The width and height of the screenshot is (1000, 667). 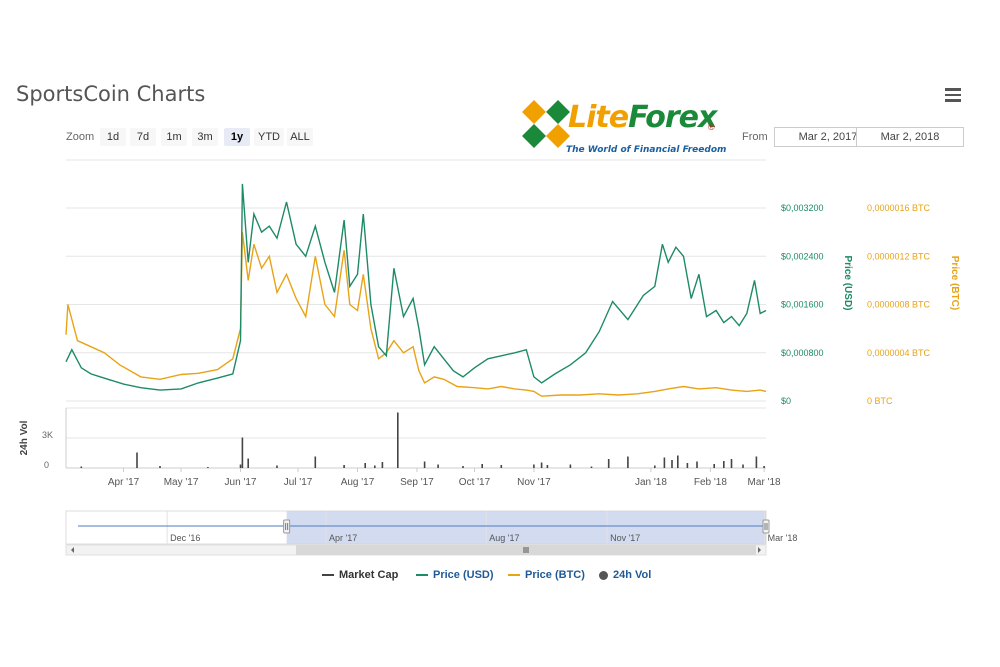 What do you see at coordinates (783, 538) in the screenshot?
I see `navigator-tick-label: Mar '18` at bounding box center [783, 538].